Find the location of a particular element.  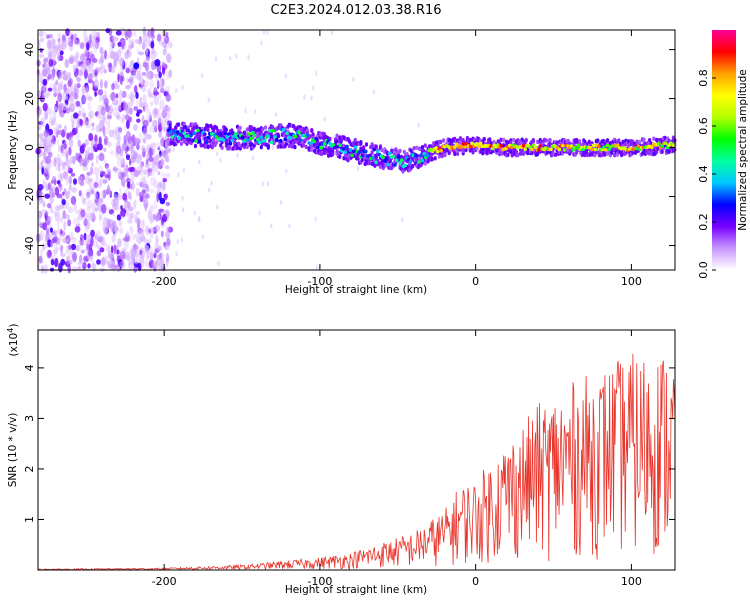

colorbar-gradient is located at coordinates (724, 150).